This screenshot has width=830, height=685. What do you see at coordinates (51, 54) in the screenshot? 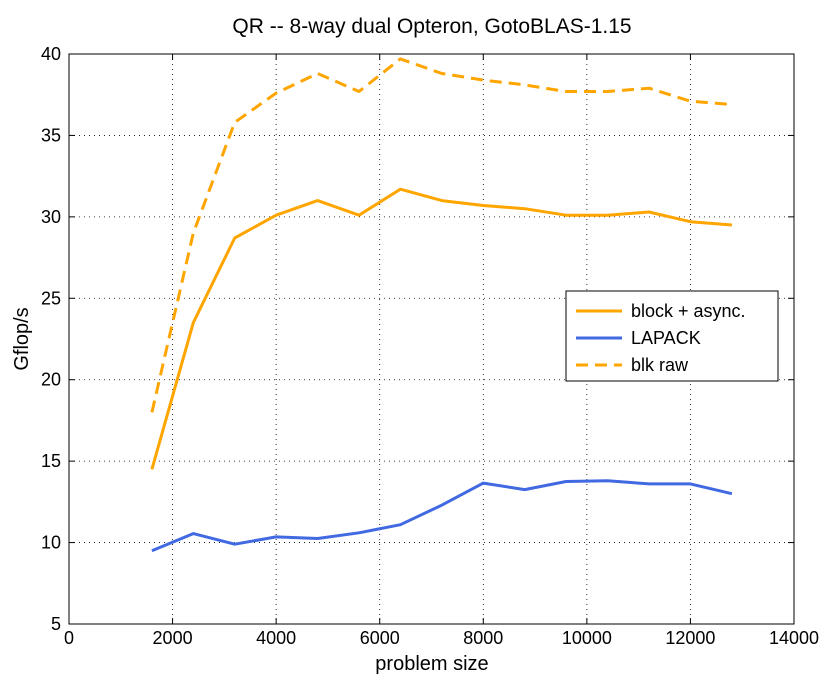
I see `y-tick-label: 40` at bounding box center [51, 54].